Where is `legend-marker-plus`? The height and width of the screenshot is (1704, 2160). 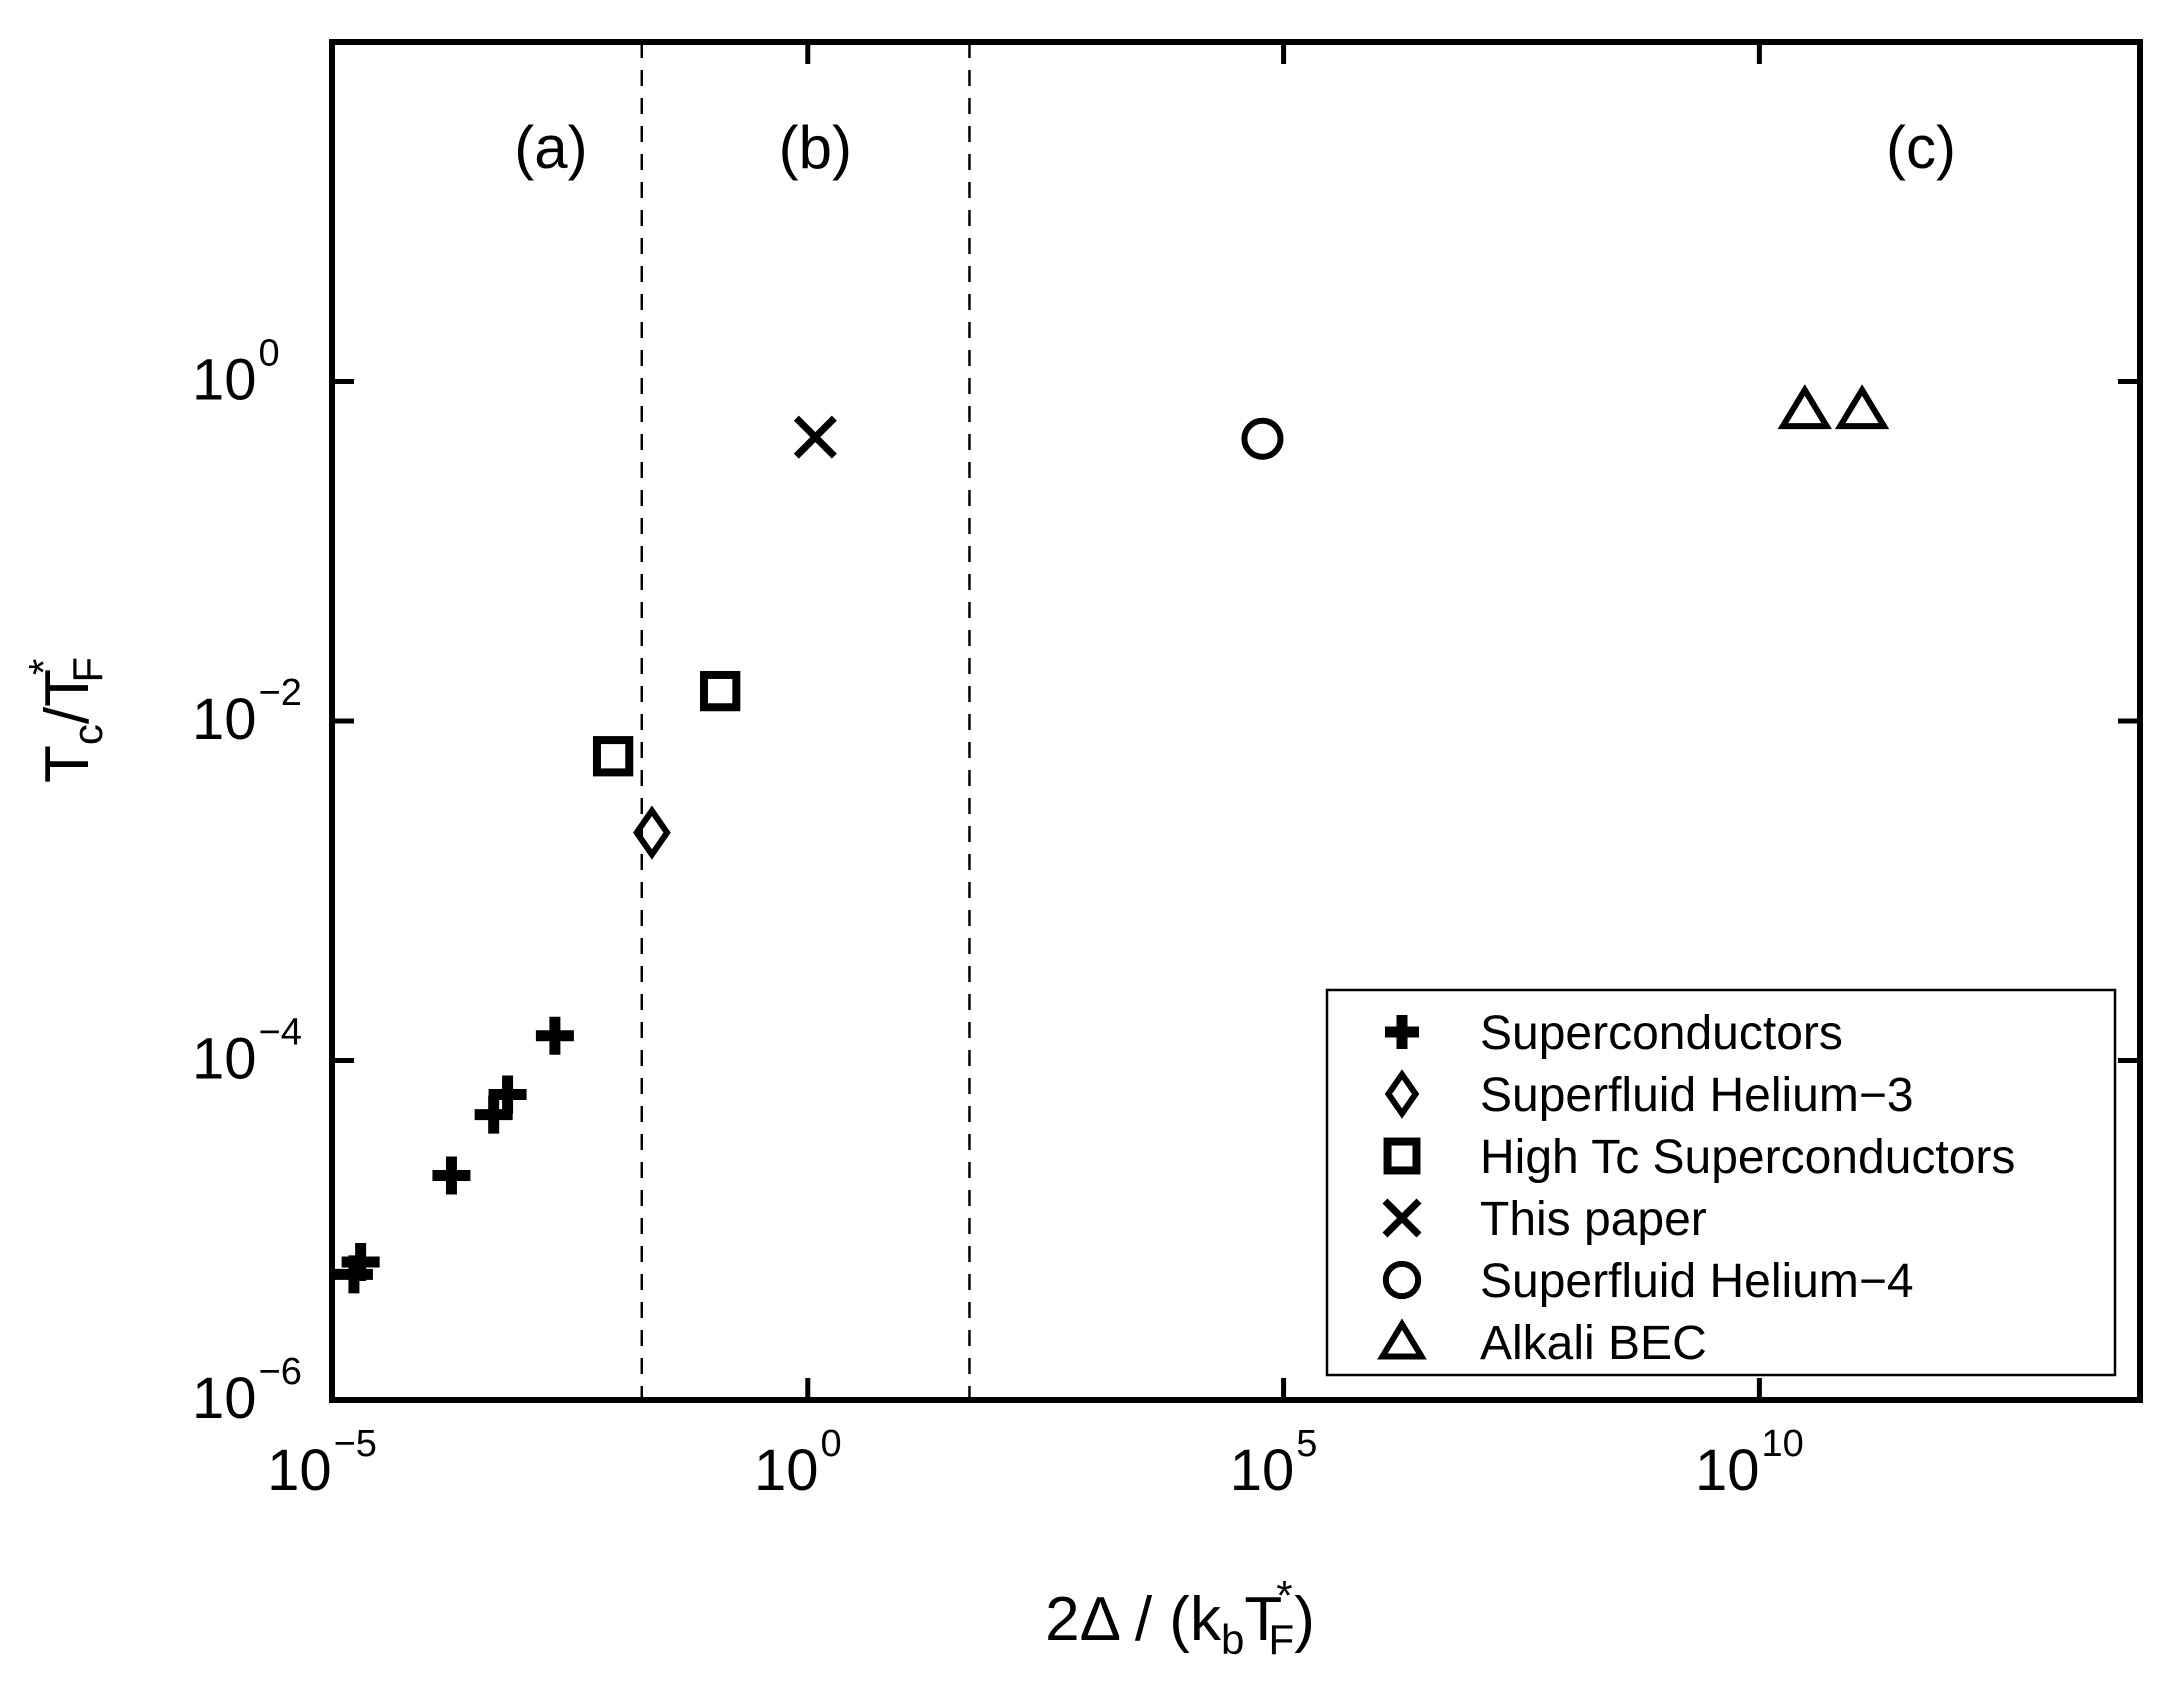
legend-marker-plus is located at coordinates (1402, 1032).